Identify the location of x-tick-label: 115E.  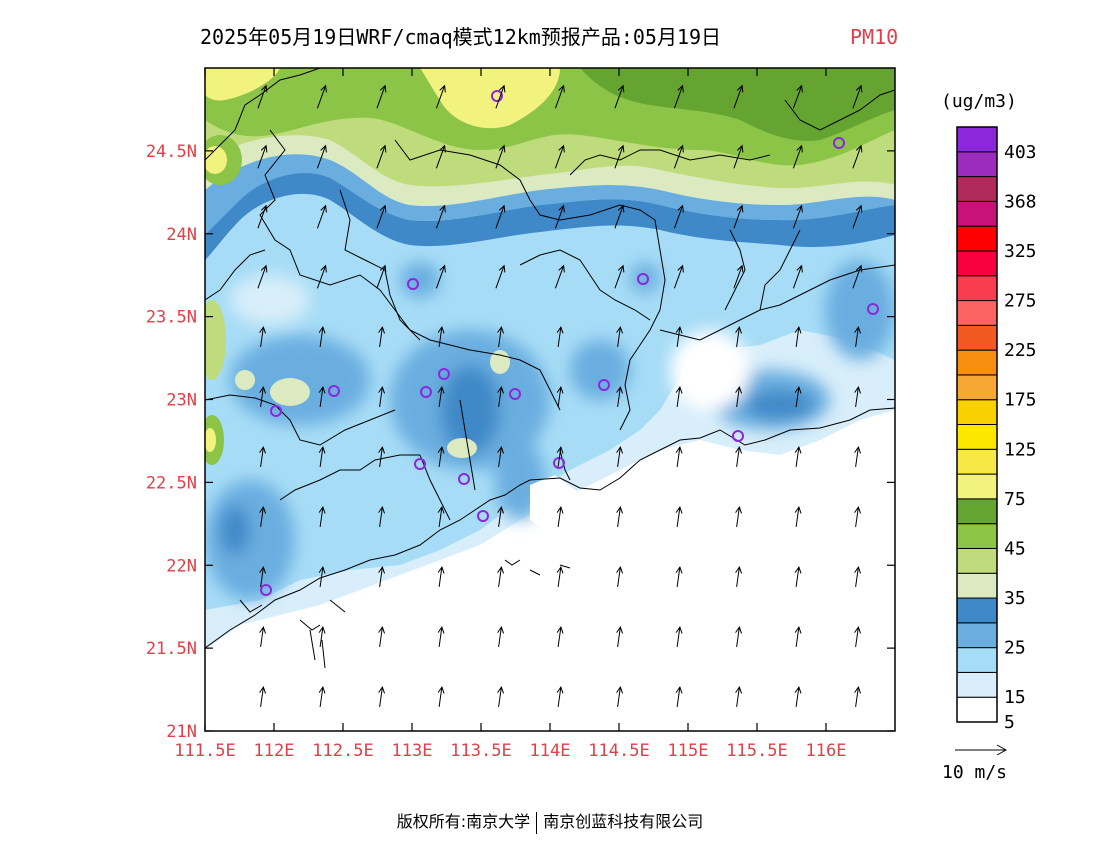
(688, 751).